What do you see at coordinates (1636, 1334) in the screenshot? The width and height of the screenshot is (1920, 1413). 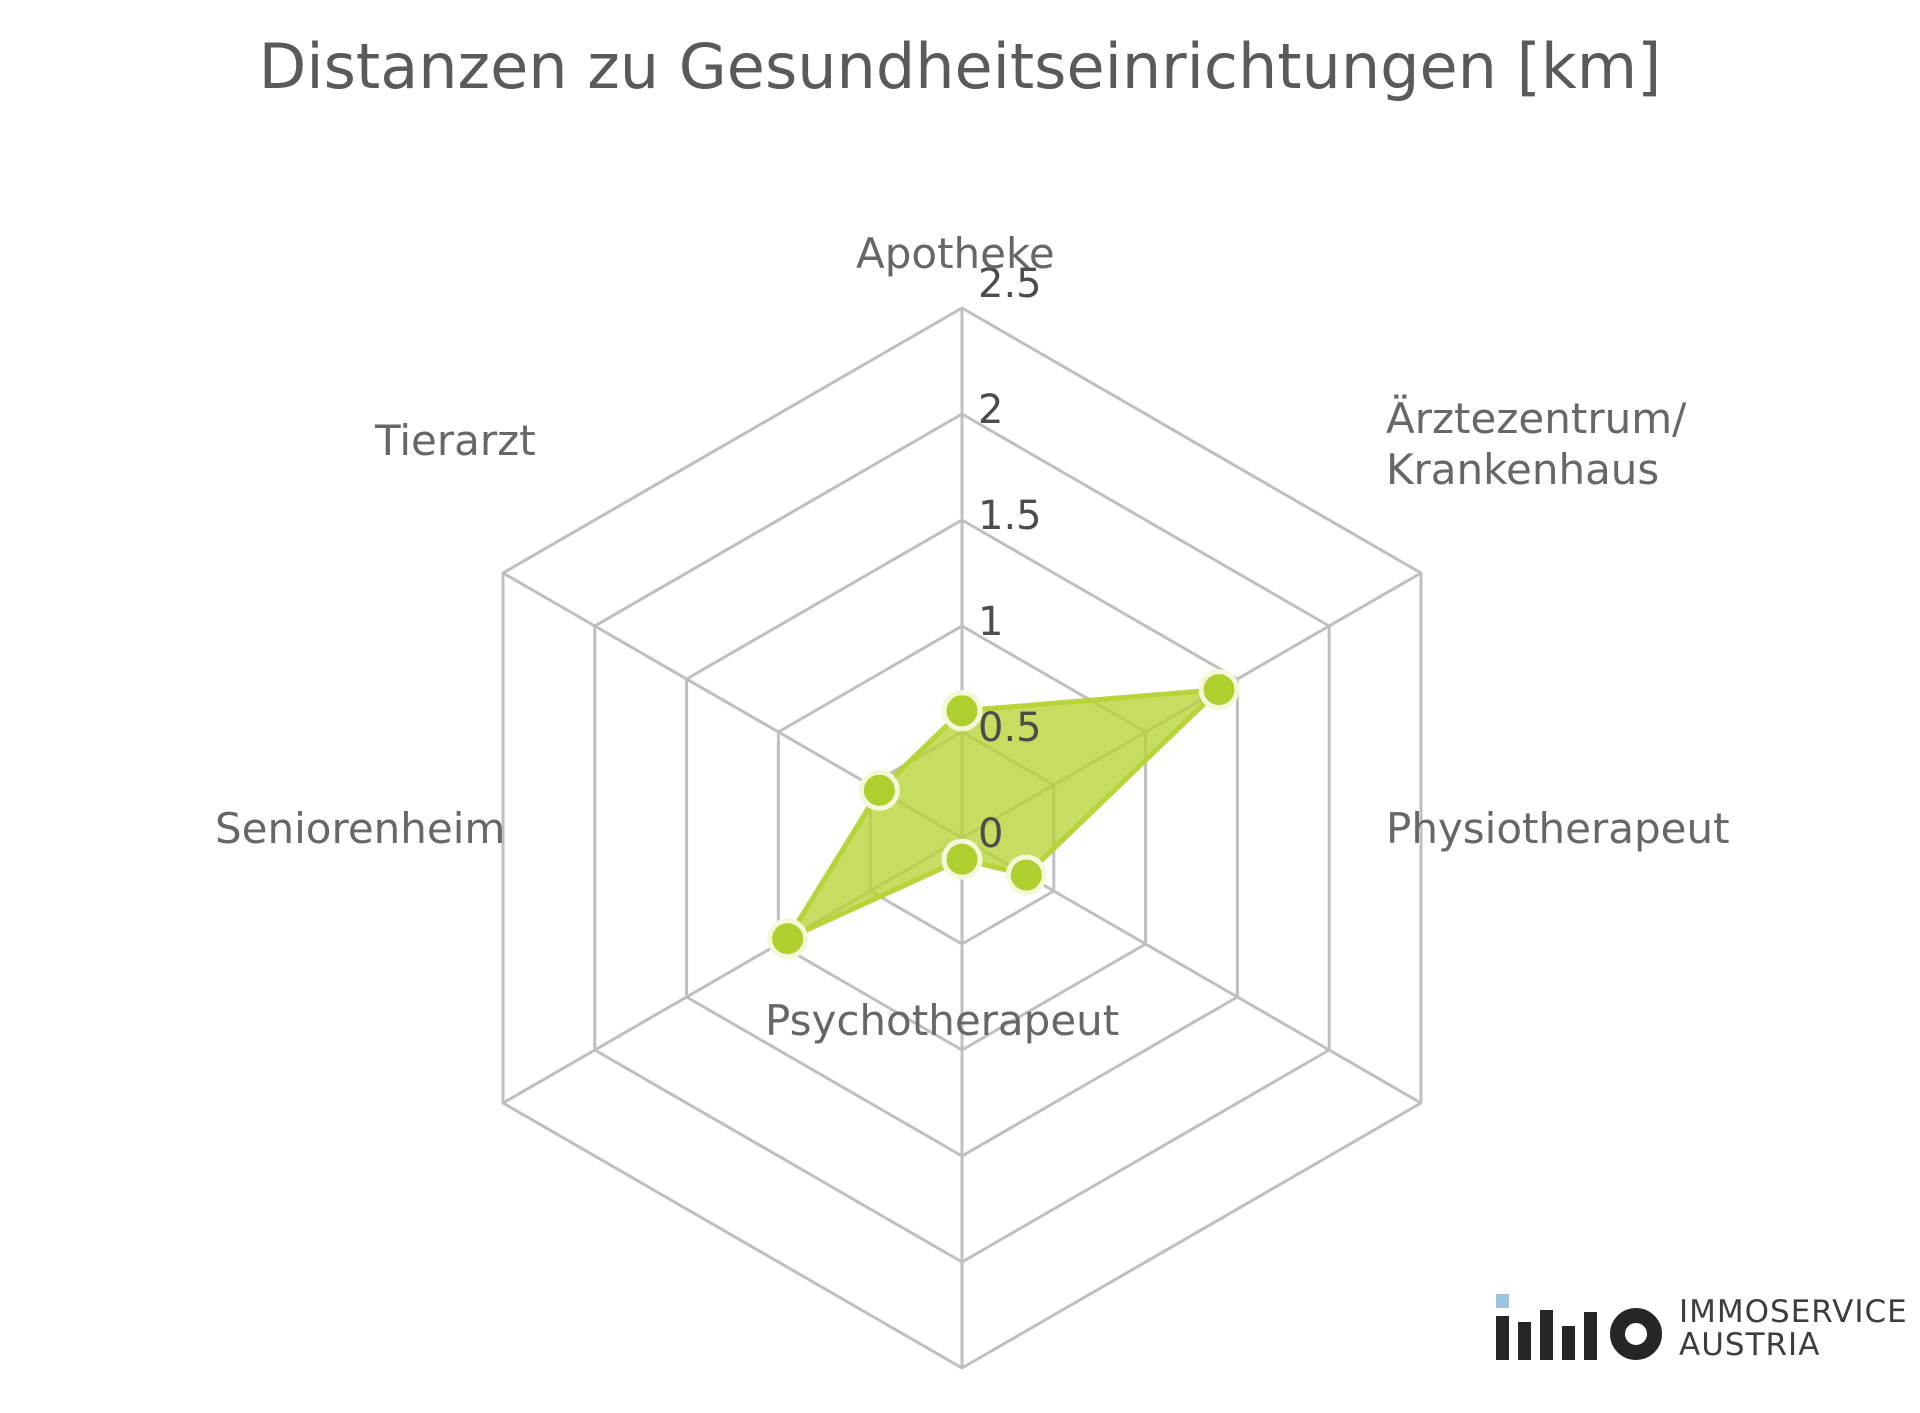 I see `logo-ring-icon` at bounding box center [1636, 1334].